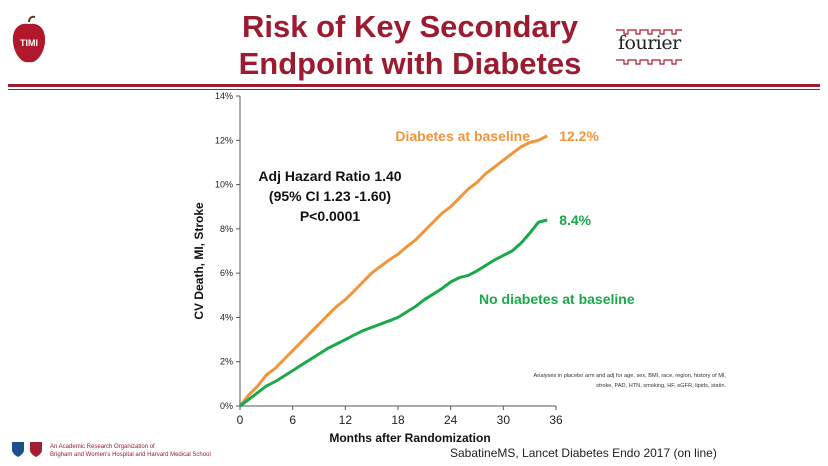  I want to click on title-line-2: Endpoint with Diabetes, so click(410, 63).